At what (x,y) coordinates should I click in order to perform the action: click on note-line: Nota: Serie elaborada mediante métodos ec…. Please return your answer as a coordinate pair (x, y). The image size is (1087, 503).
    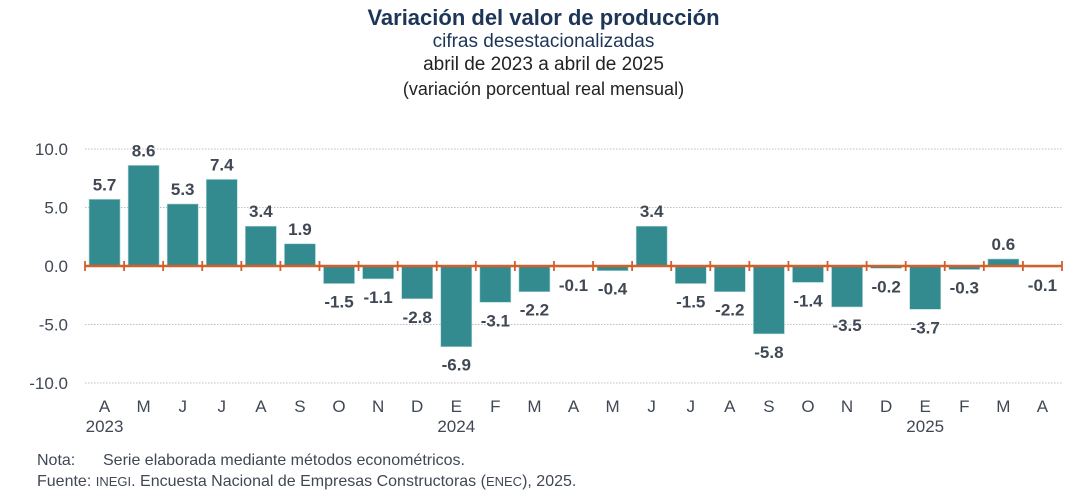
    Looking at the image, I should click on (306, 460).